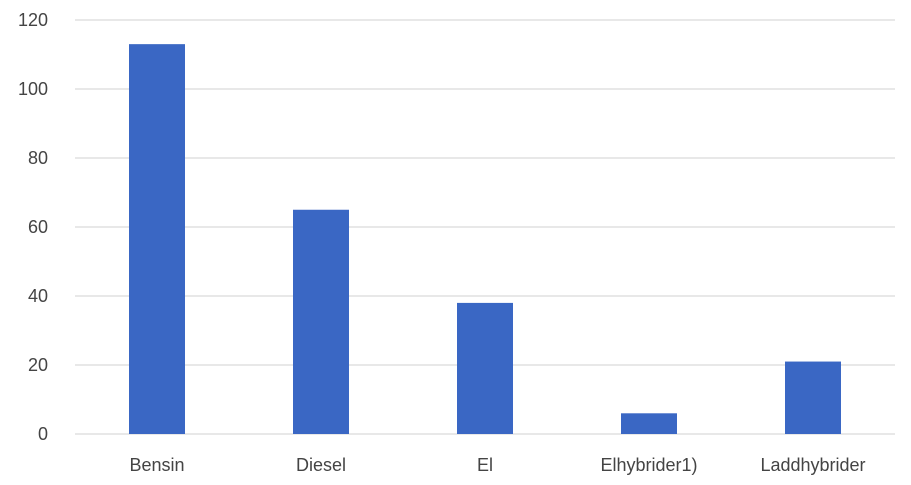 The width and height of the screenshot is (911, 485). Describe the element at coordinates (33, 89) in the screenshot. I see `y-tick-label: 100` at that location.